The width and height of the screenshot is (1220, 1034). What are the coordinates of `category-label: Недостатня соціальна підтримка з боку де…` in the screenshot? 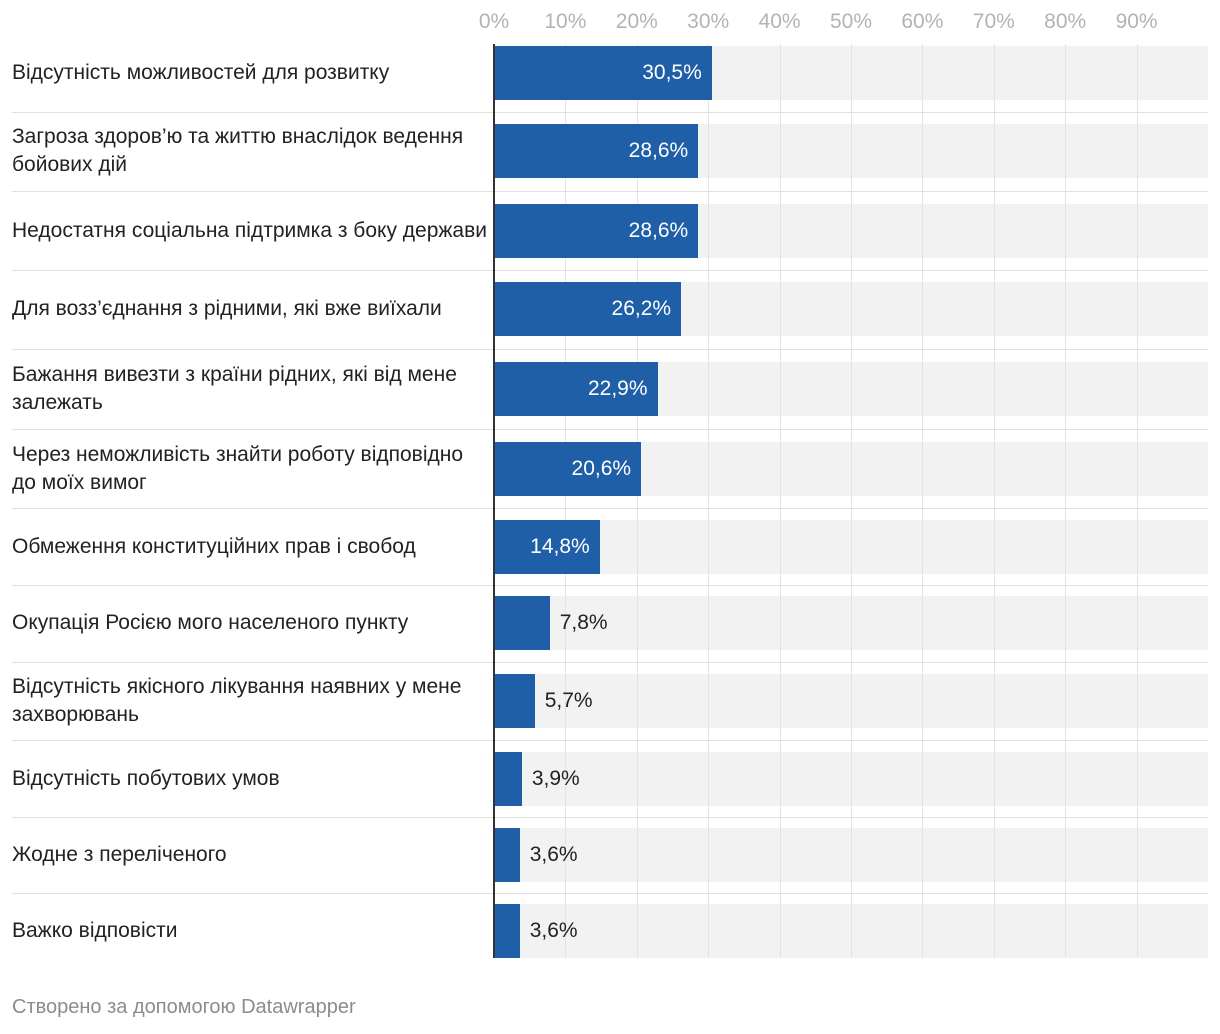 It's located at (250, 230).